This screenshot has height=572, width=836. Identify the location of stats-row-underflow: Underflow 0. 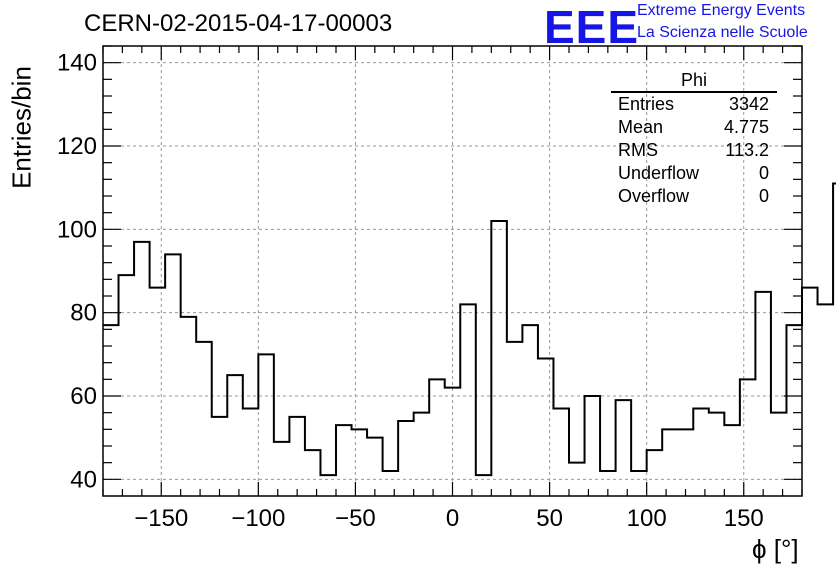
(694, 173).